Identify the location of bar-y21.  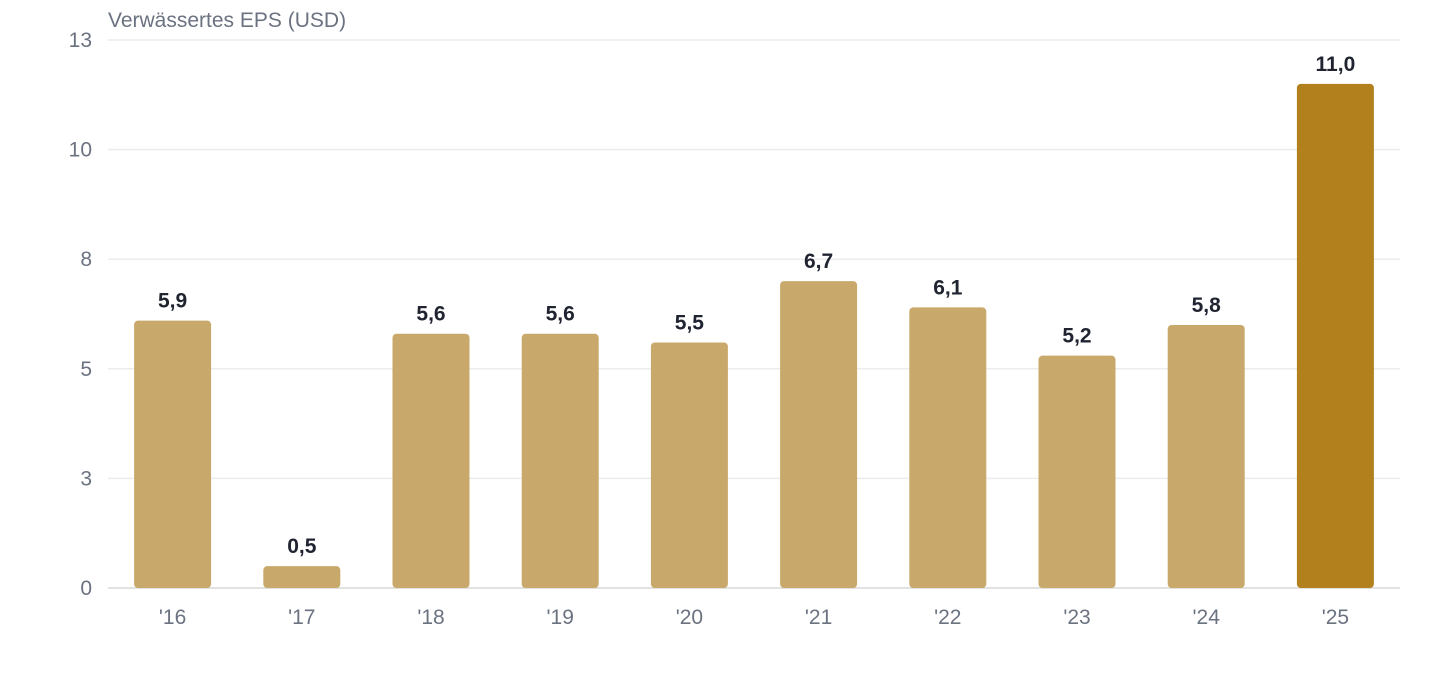
(819, 434).